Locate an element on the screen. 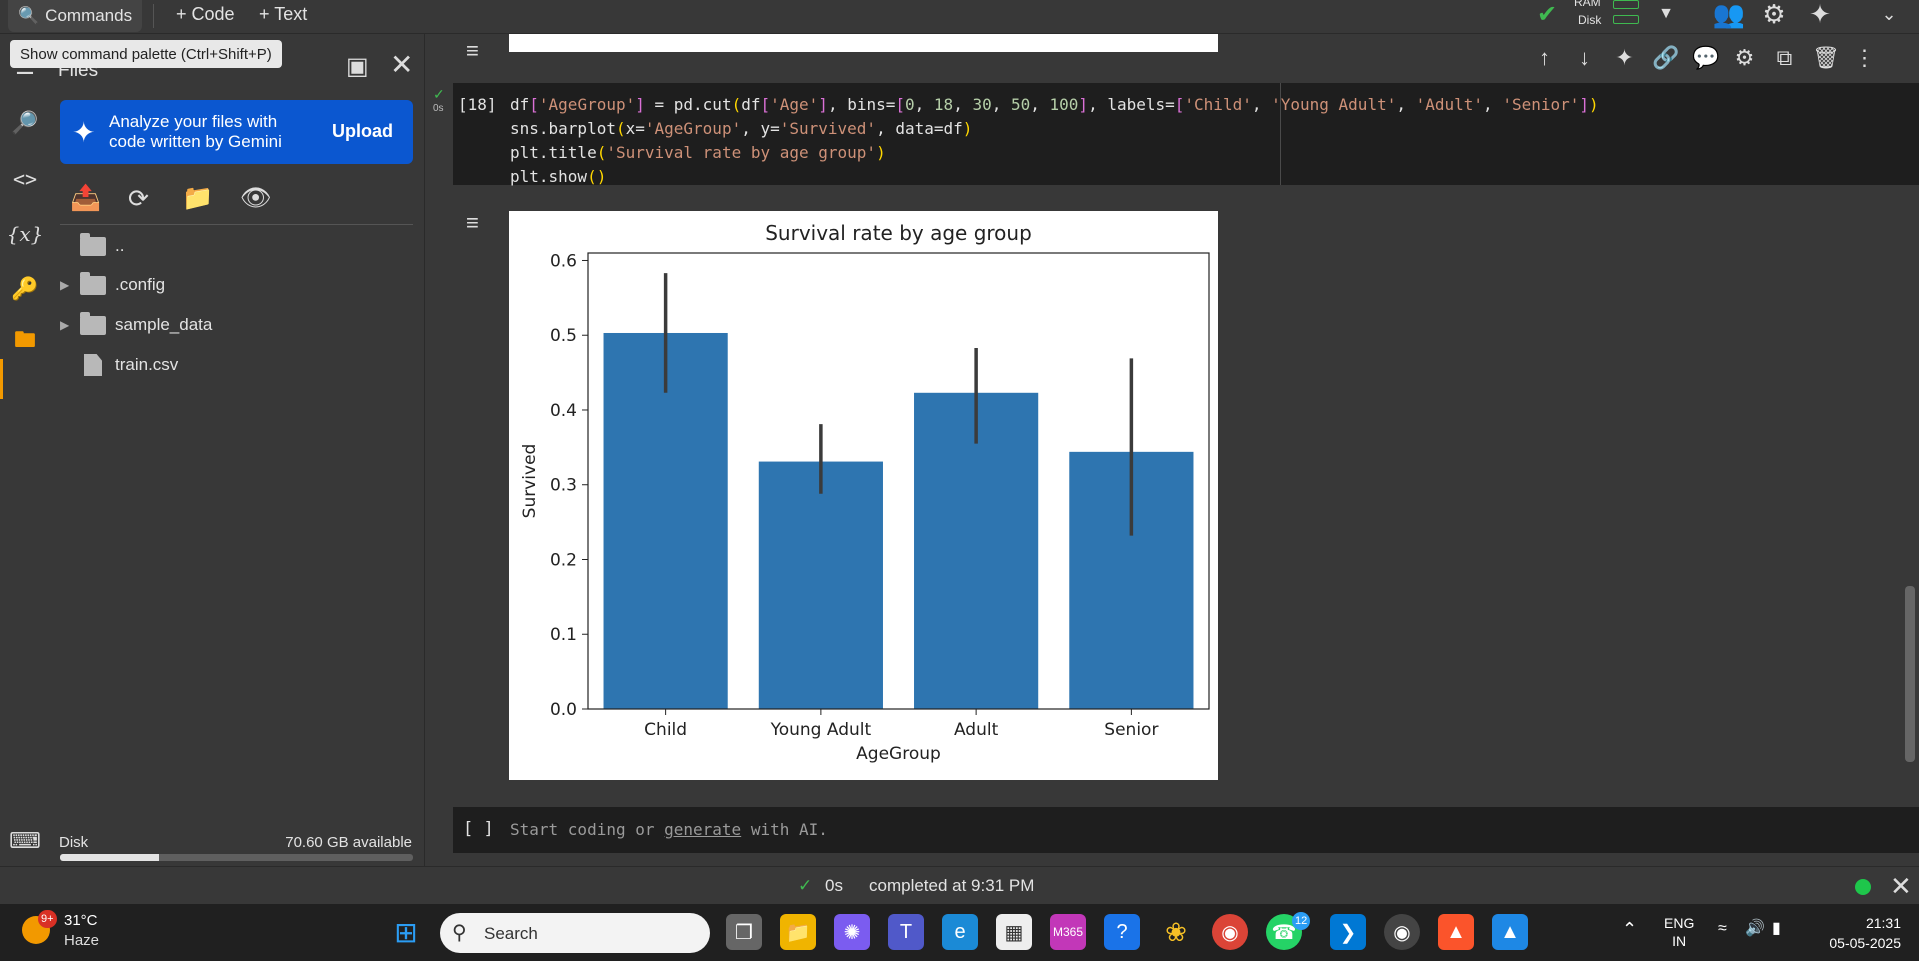 The image size is (1919, 961). upload-button: Upload is located at coordinates (362, 131).